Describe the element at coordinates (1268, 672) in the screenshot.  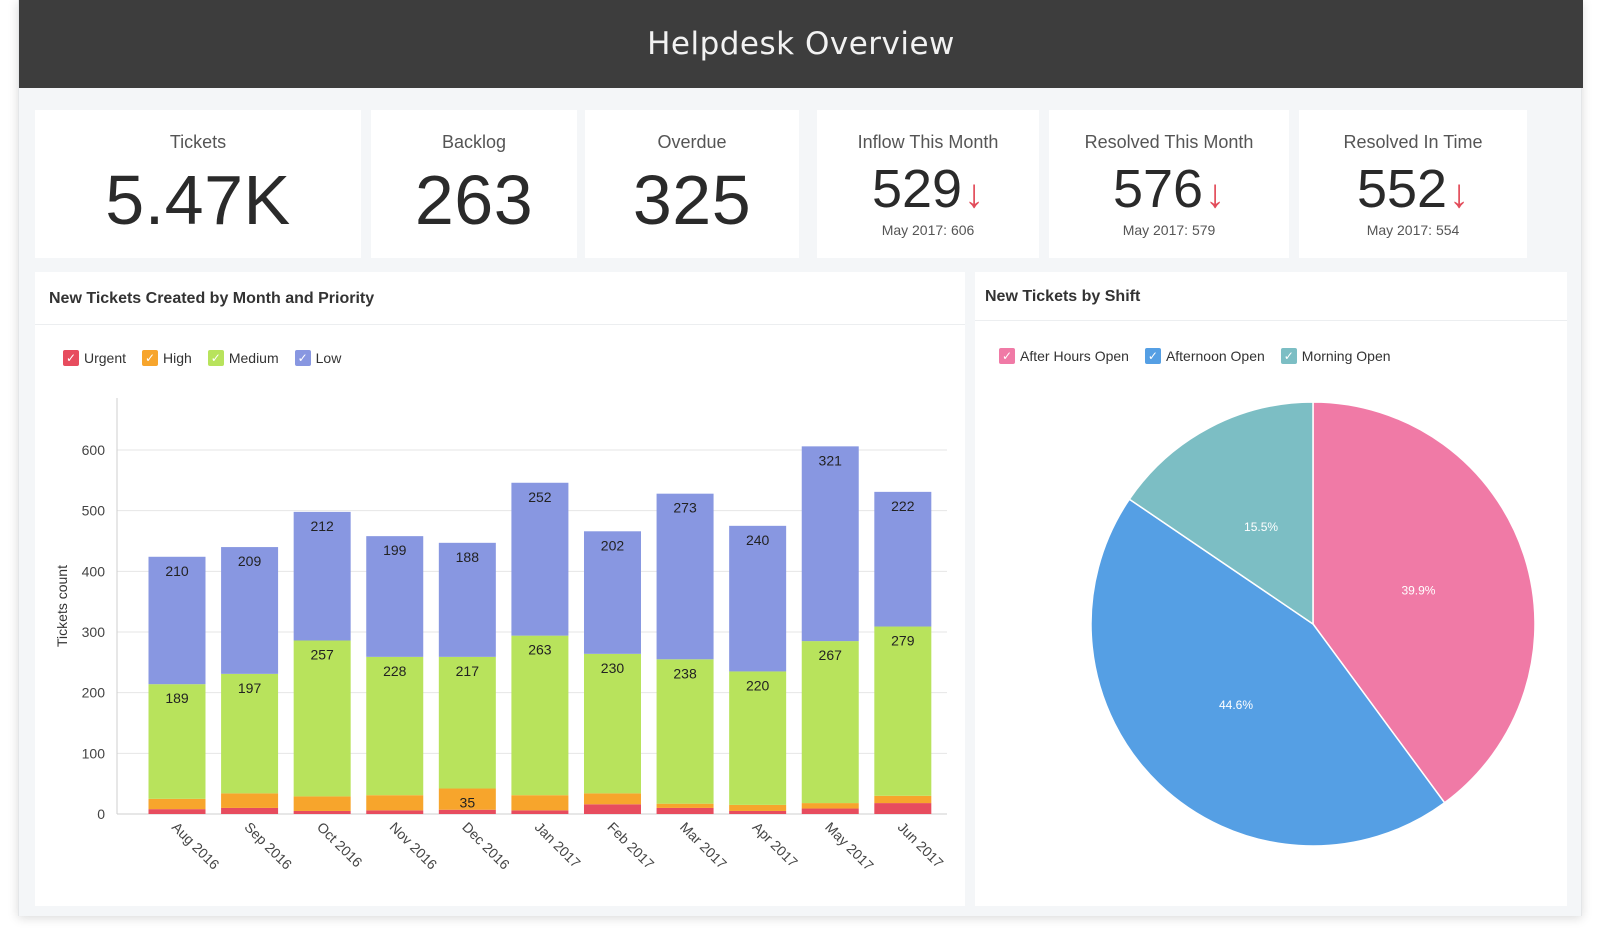
I see `pie-slice-afternoon-open` at that location.